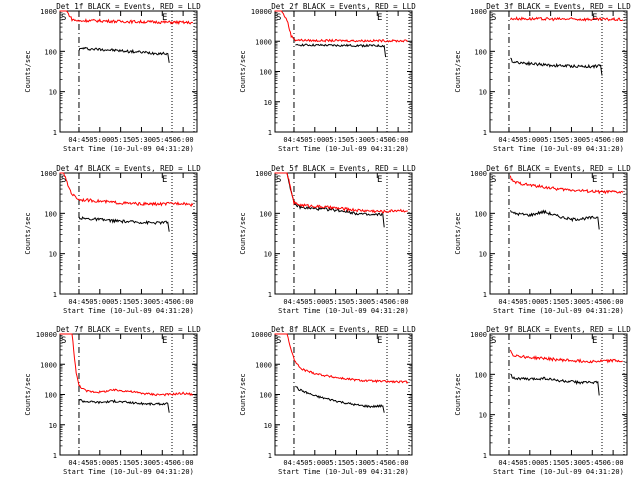  What do you see at coordinates (128, 6) in the screenshot?
I see `chart-title: Det 1f BLACK = Events, RED = LLD` at bounding box center [128, 6].